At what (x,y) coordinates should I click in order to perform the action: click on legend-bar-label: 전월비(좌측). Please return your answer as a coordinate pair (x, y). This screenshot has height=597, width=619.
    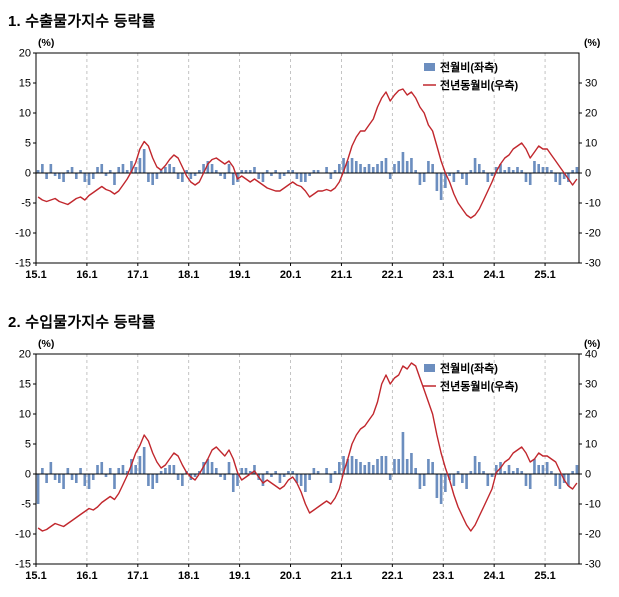
    Looking at the image, I should click on (469, 67).